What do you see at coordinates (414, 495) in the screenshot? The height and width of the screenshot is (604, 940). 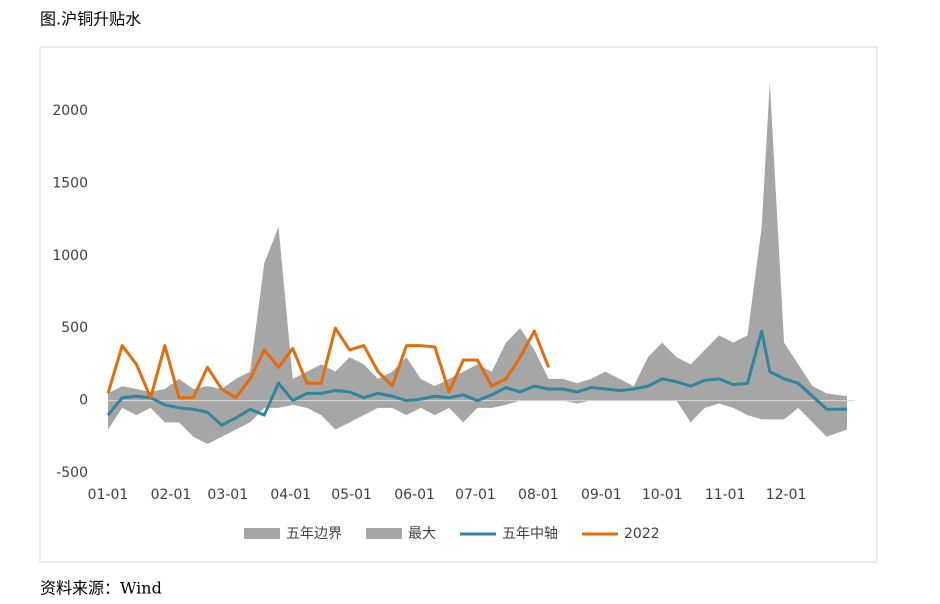 I see `x-tick-label: 06-01` at bounding box center [414, 495].